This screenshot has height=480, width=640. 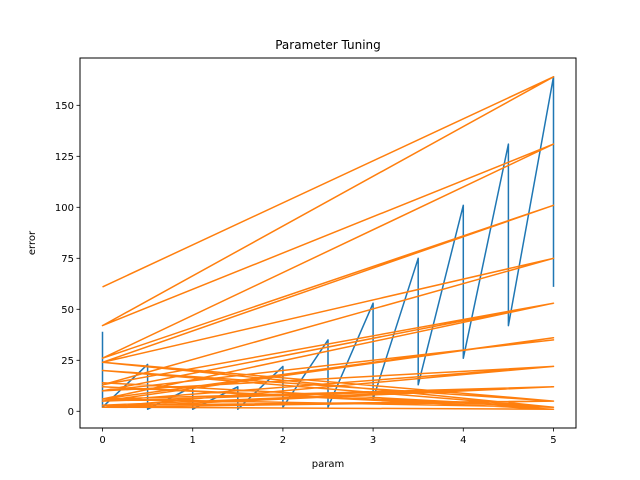 I want to click on y-axis-label: error, so click(x=32, y=242).